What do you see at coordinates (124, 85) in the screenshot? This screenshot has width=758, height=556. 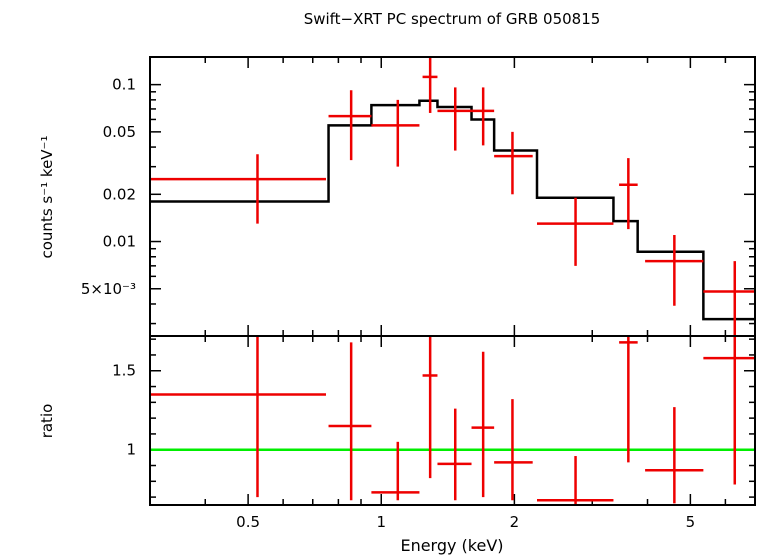 I see `spectrum-y-tick-label: 0.1` at bounding box center [124, 85].